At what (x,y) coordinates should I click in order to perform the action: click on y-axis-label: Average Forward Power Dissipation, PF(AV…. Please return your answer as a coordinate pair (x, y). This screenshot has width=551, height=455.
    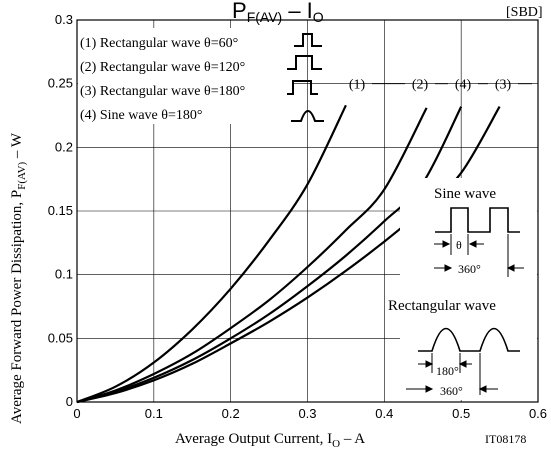
    Looking at the image, I should click on (18, 278).